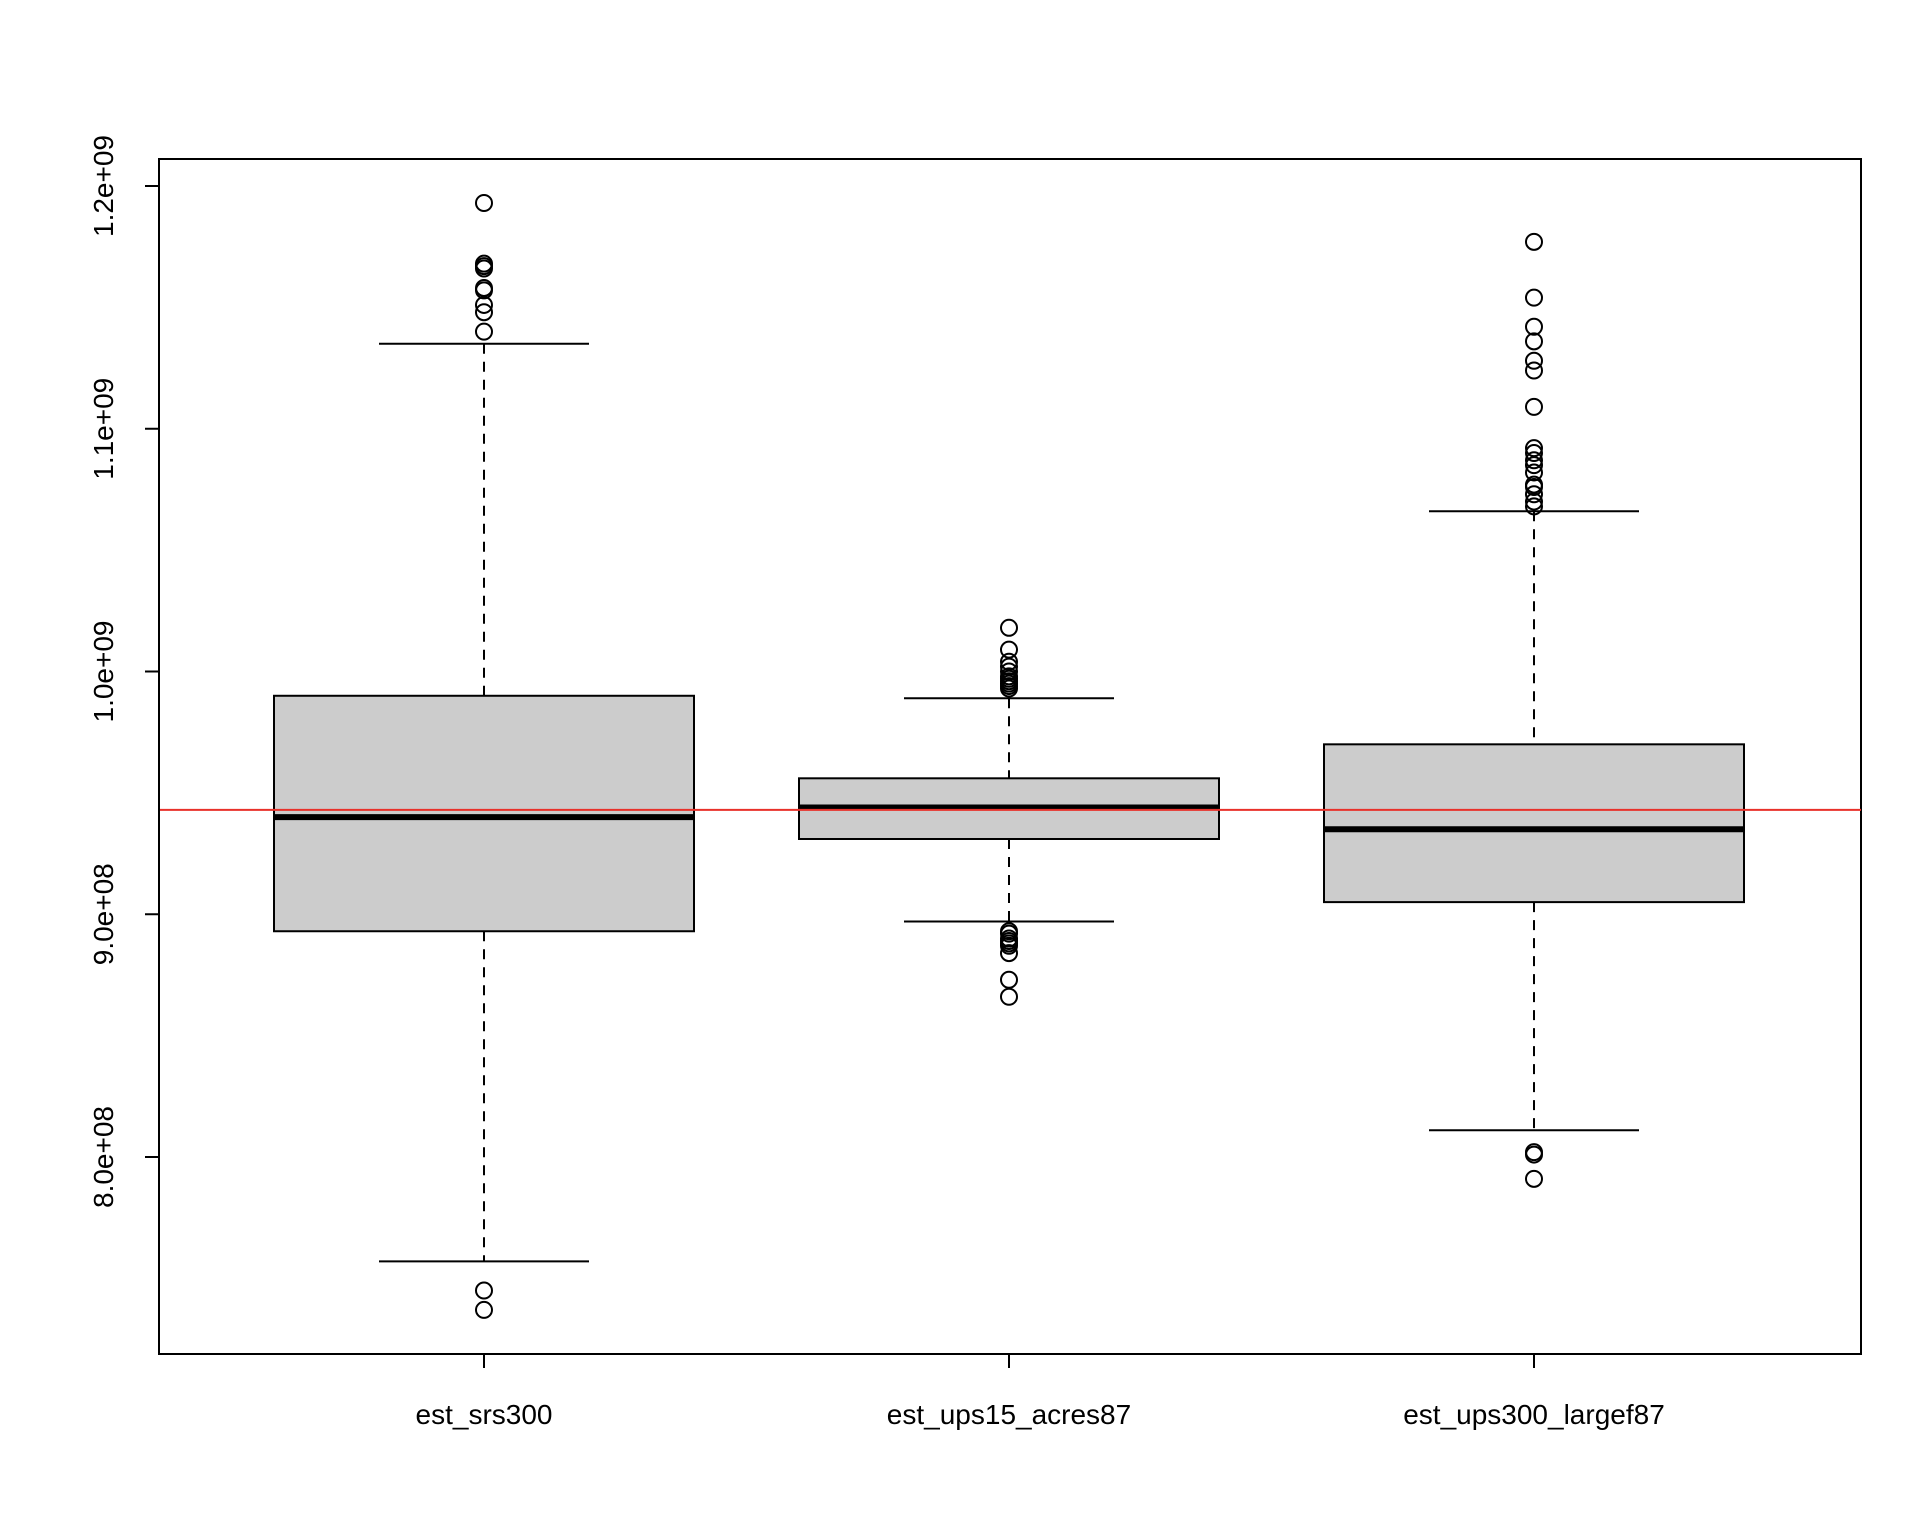 The height and width of the screenshot is (1536, 1920). What do you see at coordinates (103, 186) in the screenshot?
I see `y-tick-label: 1.2e+09` at bounding box center [103, 186].